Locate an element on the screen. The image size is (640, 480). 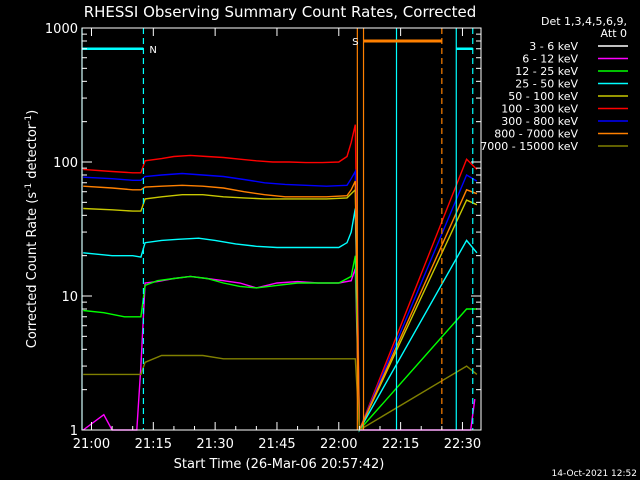
x-tick-label-5: 22:00 is located at coordinates (338, 444).